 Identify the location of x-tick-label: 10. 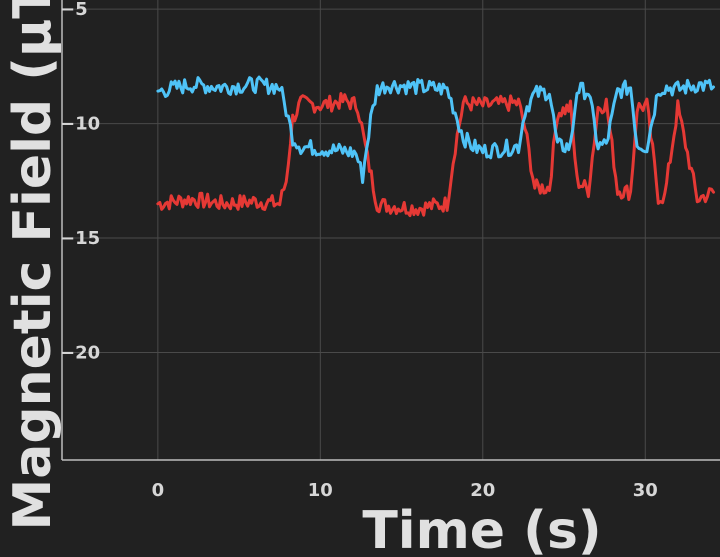
(320, 490).